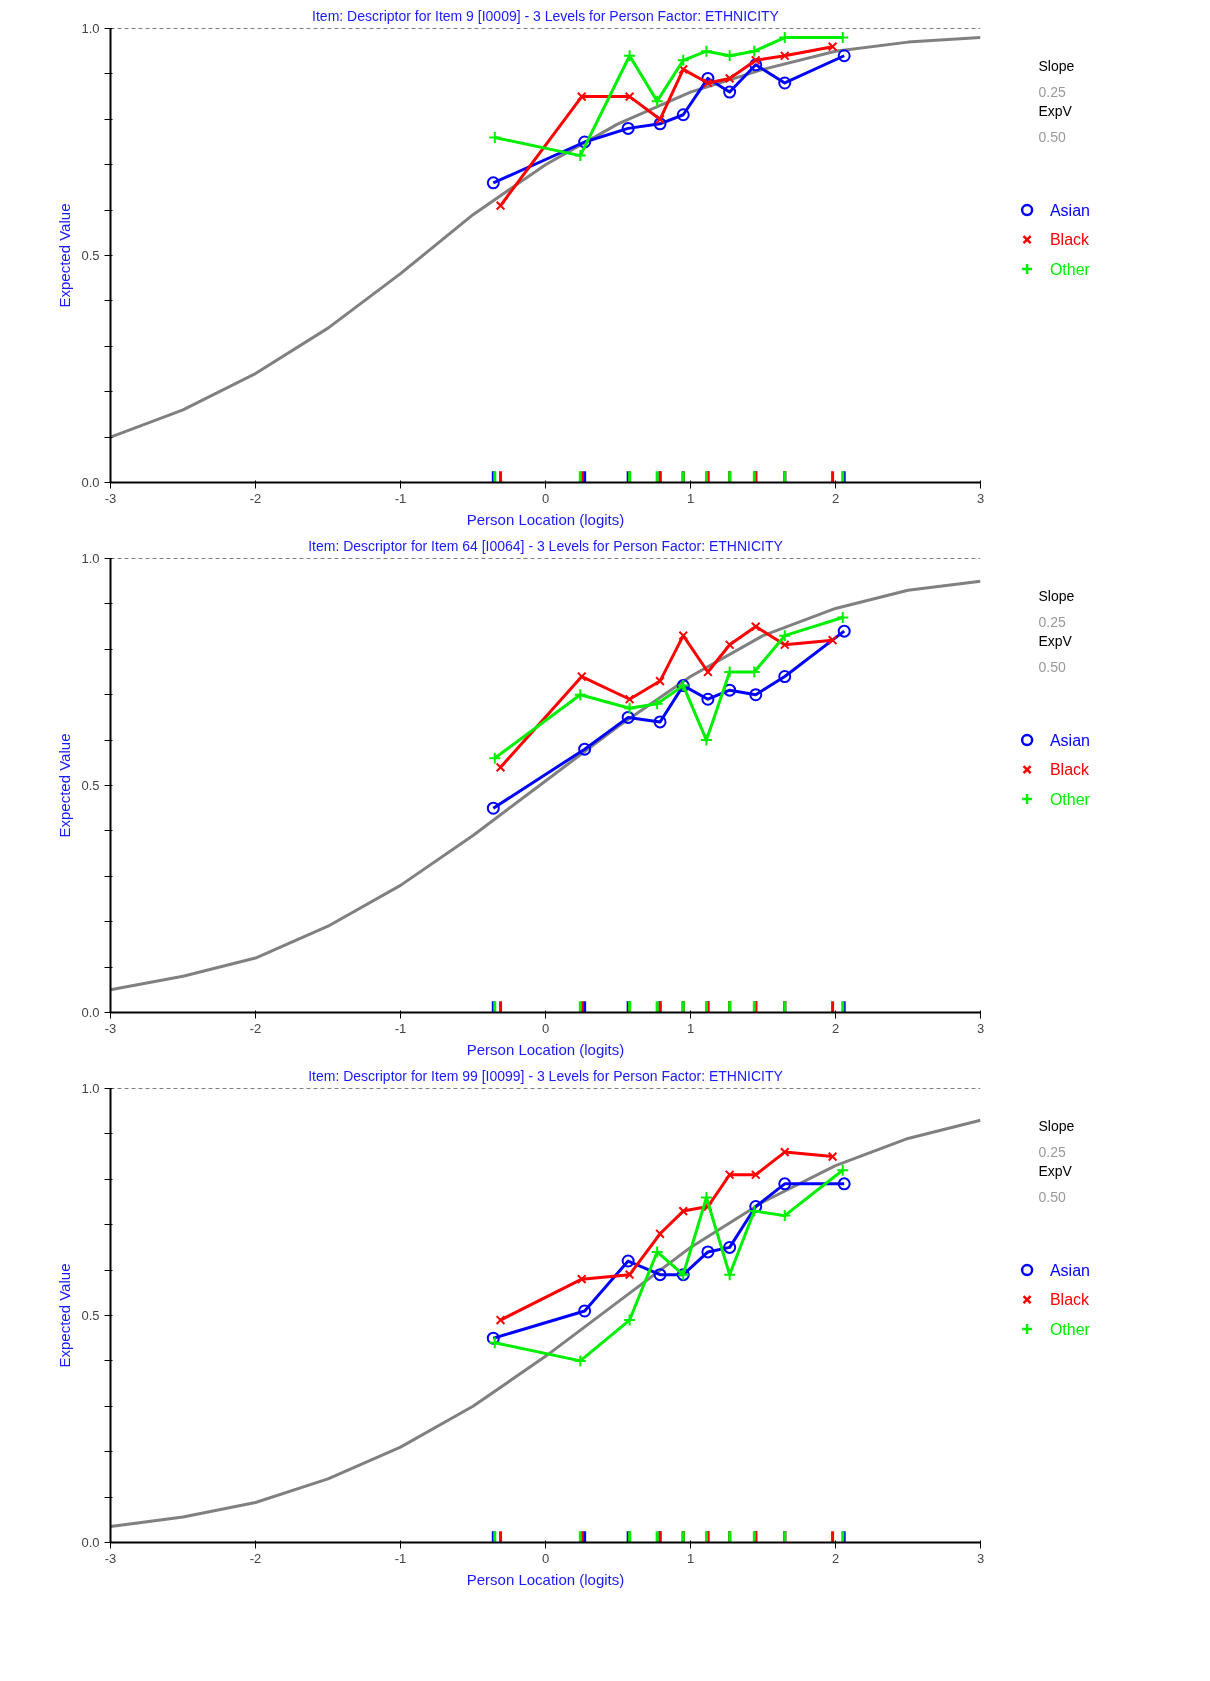 This screenshot has height=1681, width=1210. Describe the element at coordinates (546, 1075) in the screenshot. I see `chart-title: Item: Descriptor for Item 99 [I0099] - 3 Levels for Person Factor: ETHNICITY` at that location.